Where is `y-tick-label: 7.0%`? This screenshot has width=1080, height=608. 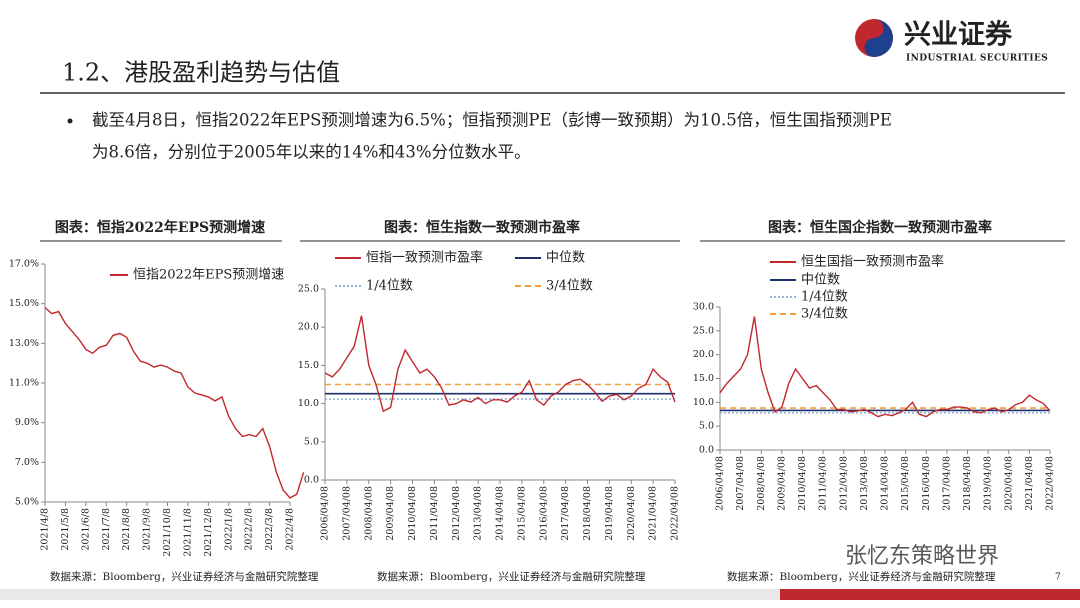
y-tick-label: 7.0% is located at coordinates (27, 462).